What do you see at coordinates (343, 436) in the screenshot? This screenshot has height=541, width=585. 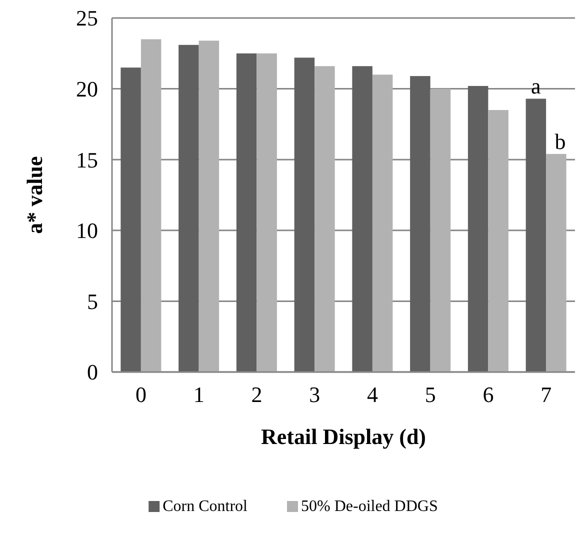 I see `x-axis-title: Retail Display (d)` at bounding box center [343, 436].